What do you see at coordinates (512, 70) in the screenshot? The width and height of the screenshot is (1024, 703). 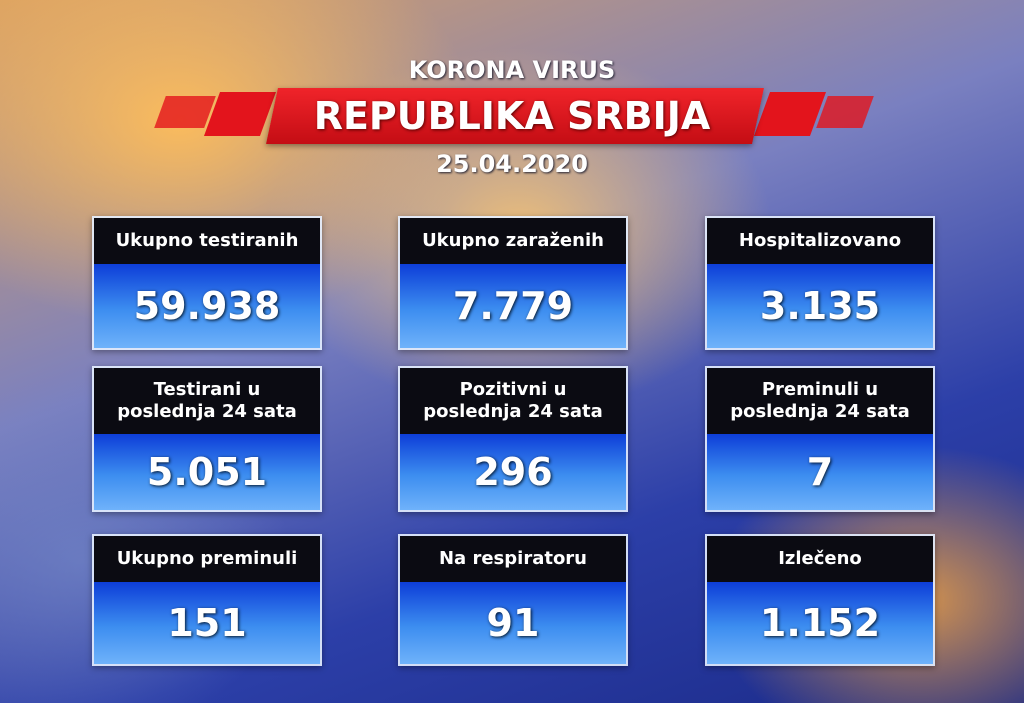 I see `subtitle: KORONA VIRUS` at bounding box center [512, 70].